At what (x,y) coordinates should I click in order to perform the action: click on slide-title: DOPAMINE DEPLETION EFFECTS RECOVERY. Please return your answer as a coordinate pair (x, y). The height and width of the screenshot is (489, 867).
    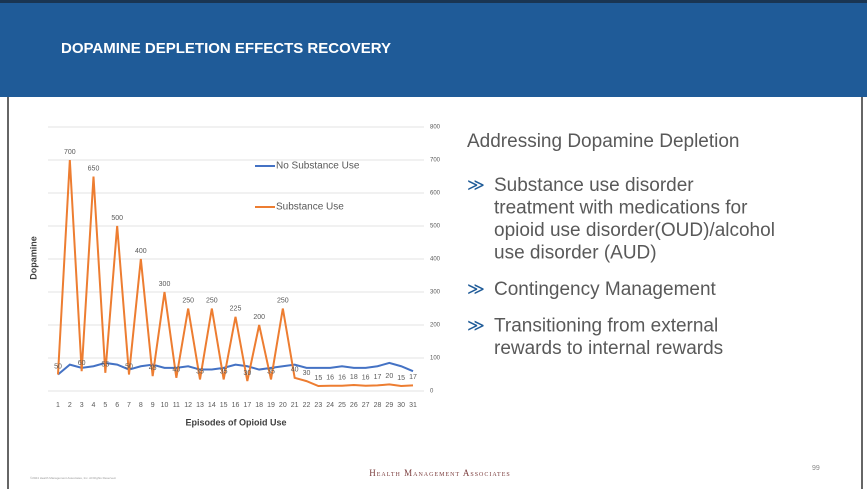
    Looking at the image, I should click on (226, 48).